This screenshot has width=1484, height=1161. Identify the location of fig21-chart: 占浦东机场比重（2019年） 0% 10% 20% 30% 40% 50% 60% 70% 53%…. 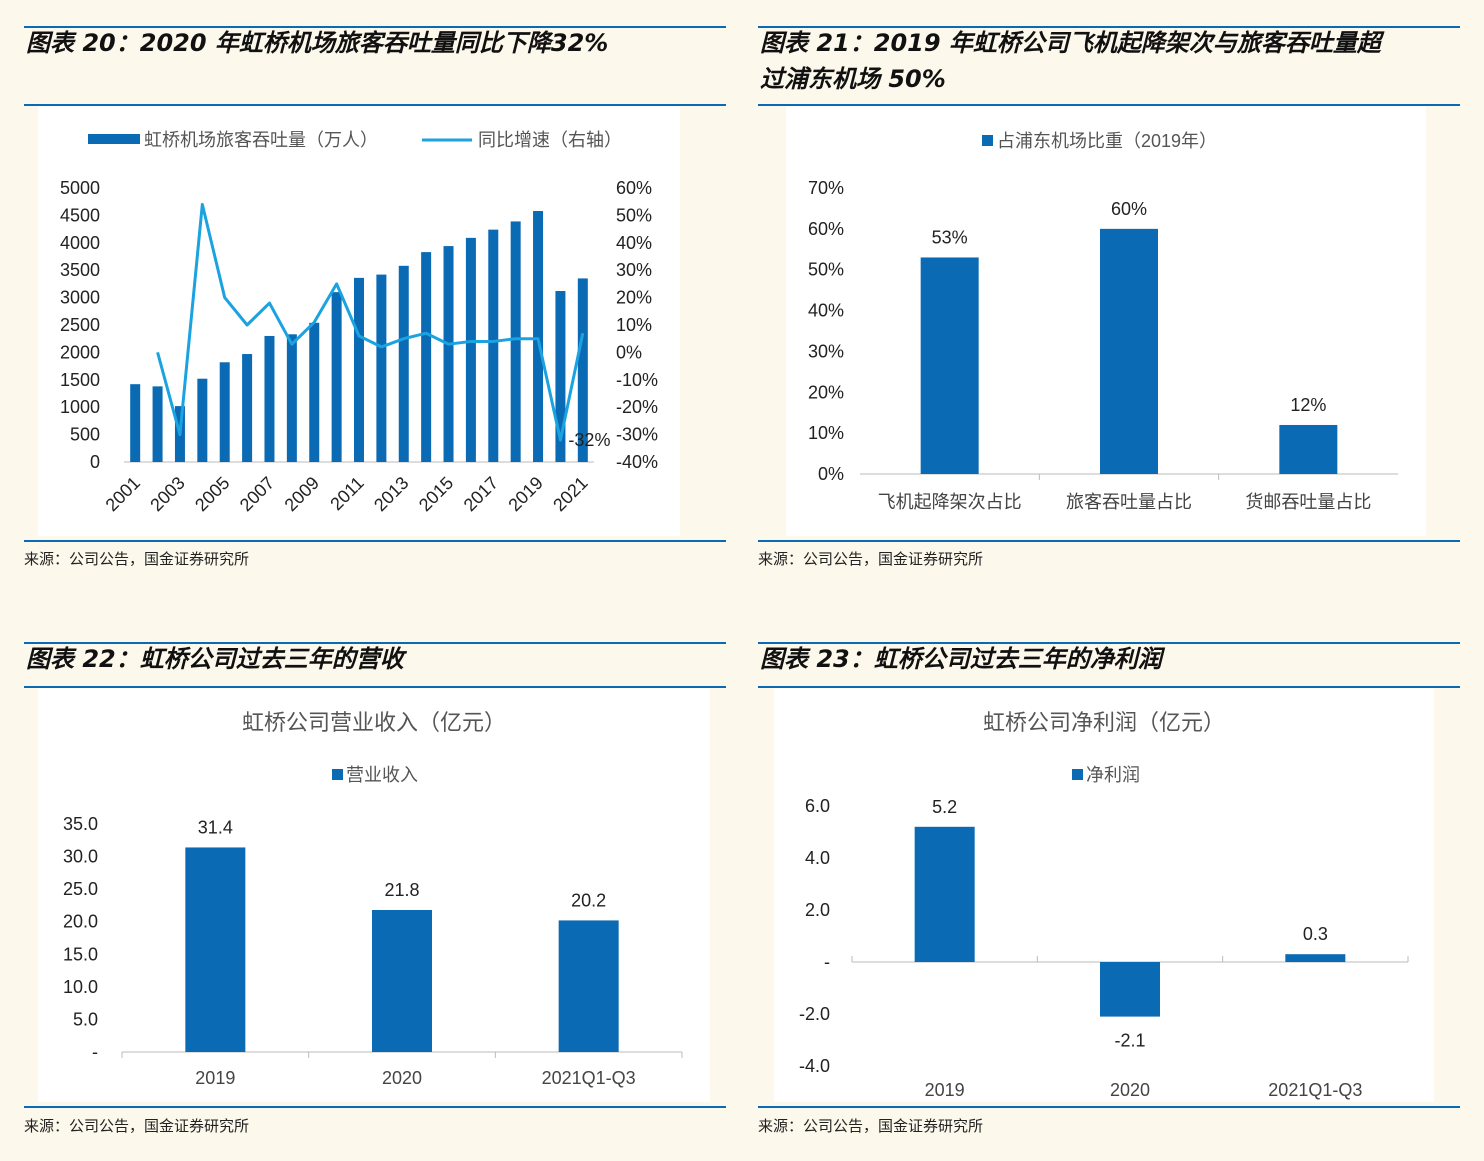
(1103, 321).